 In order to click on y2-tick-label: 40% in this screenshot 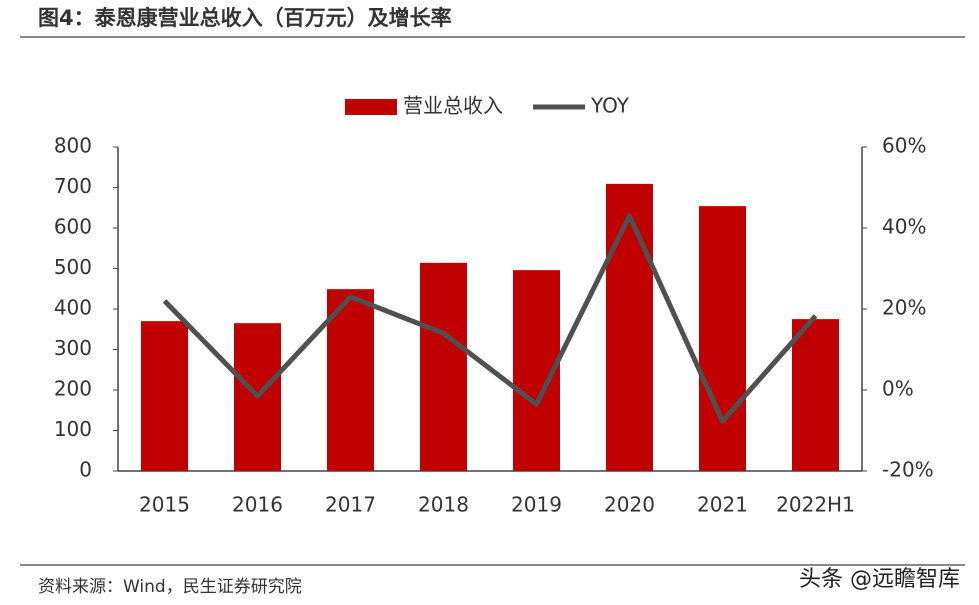, I will do `click(904, 227)`.